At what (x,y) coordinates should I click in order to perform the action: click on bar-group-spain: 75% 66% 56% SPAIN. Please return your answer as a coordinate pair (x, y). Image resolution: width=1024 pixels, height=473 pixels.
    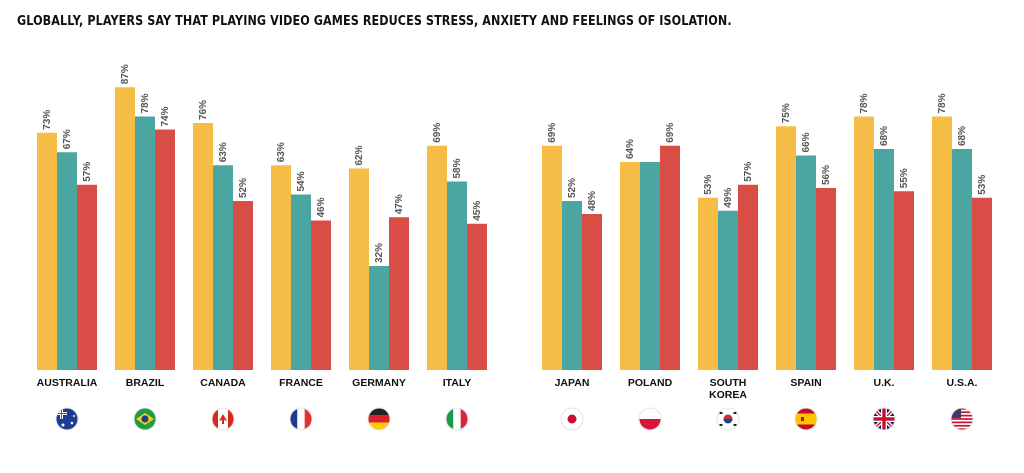
    Looking at the image, I should click on (806, 246).